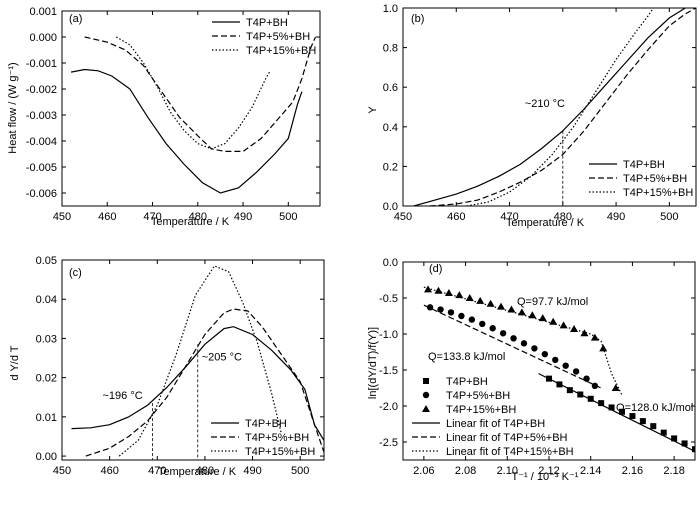 The width and height of the screenshot is (700, 505). Describe the element at coordinates (373, 110) in the screenshot. I see `y-axis-label: Y` at that location.